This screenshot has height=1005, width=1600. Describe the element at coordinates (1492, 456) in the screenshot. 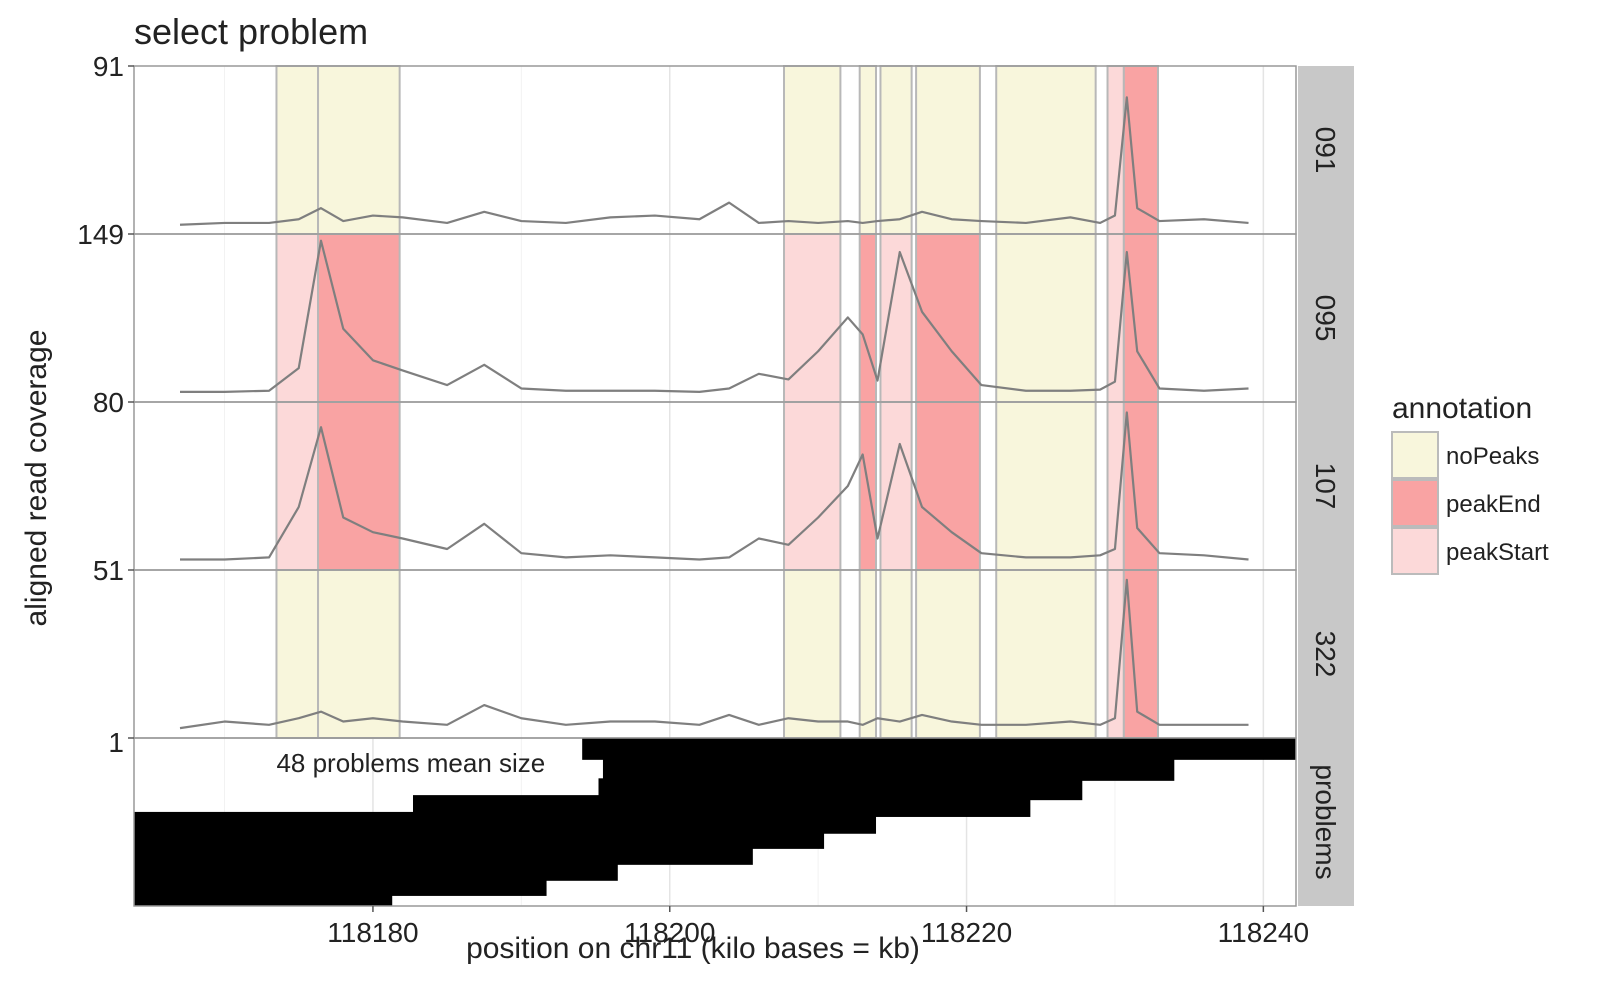

I see `legend-label: noPeaks` at that location.